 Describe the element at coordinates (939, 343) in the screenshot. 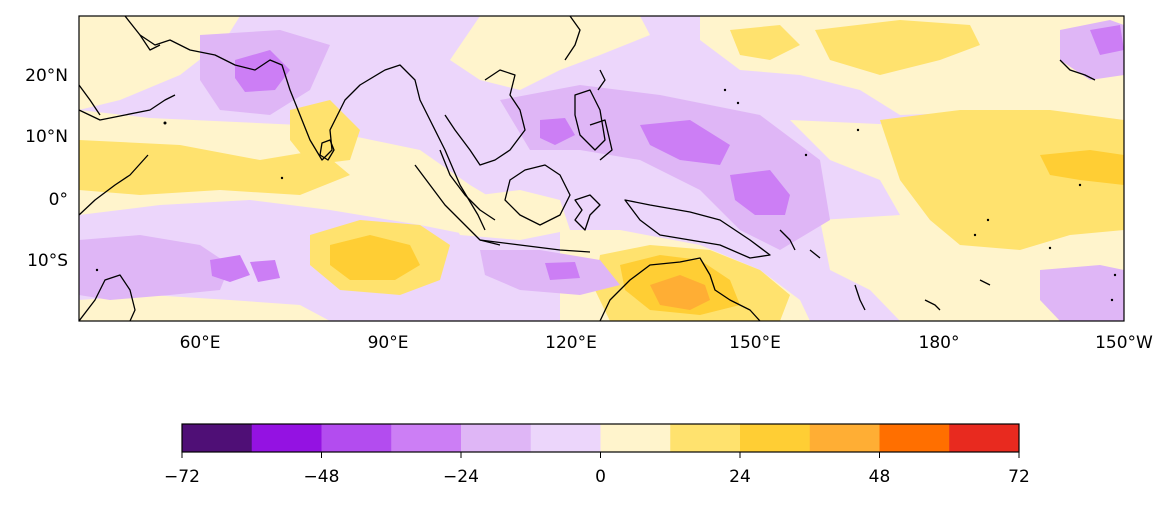

I see `lon-tick-label: 180°` at that location.